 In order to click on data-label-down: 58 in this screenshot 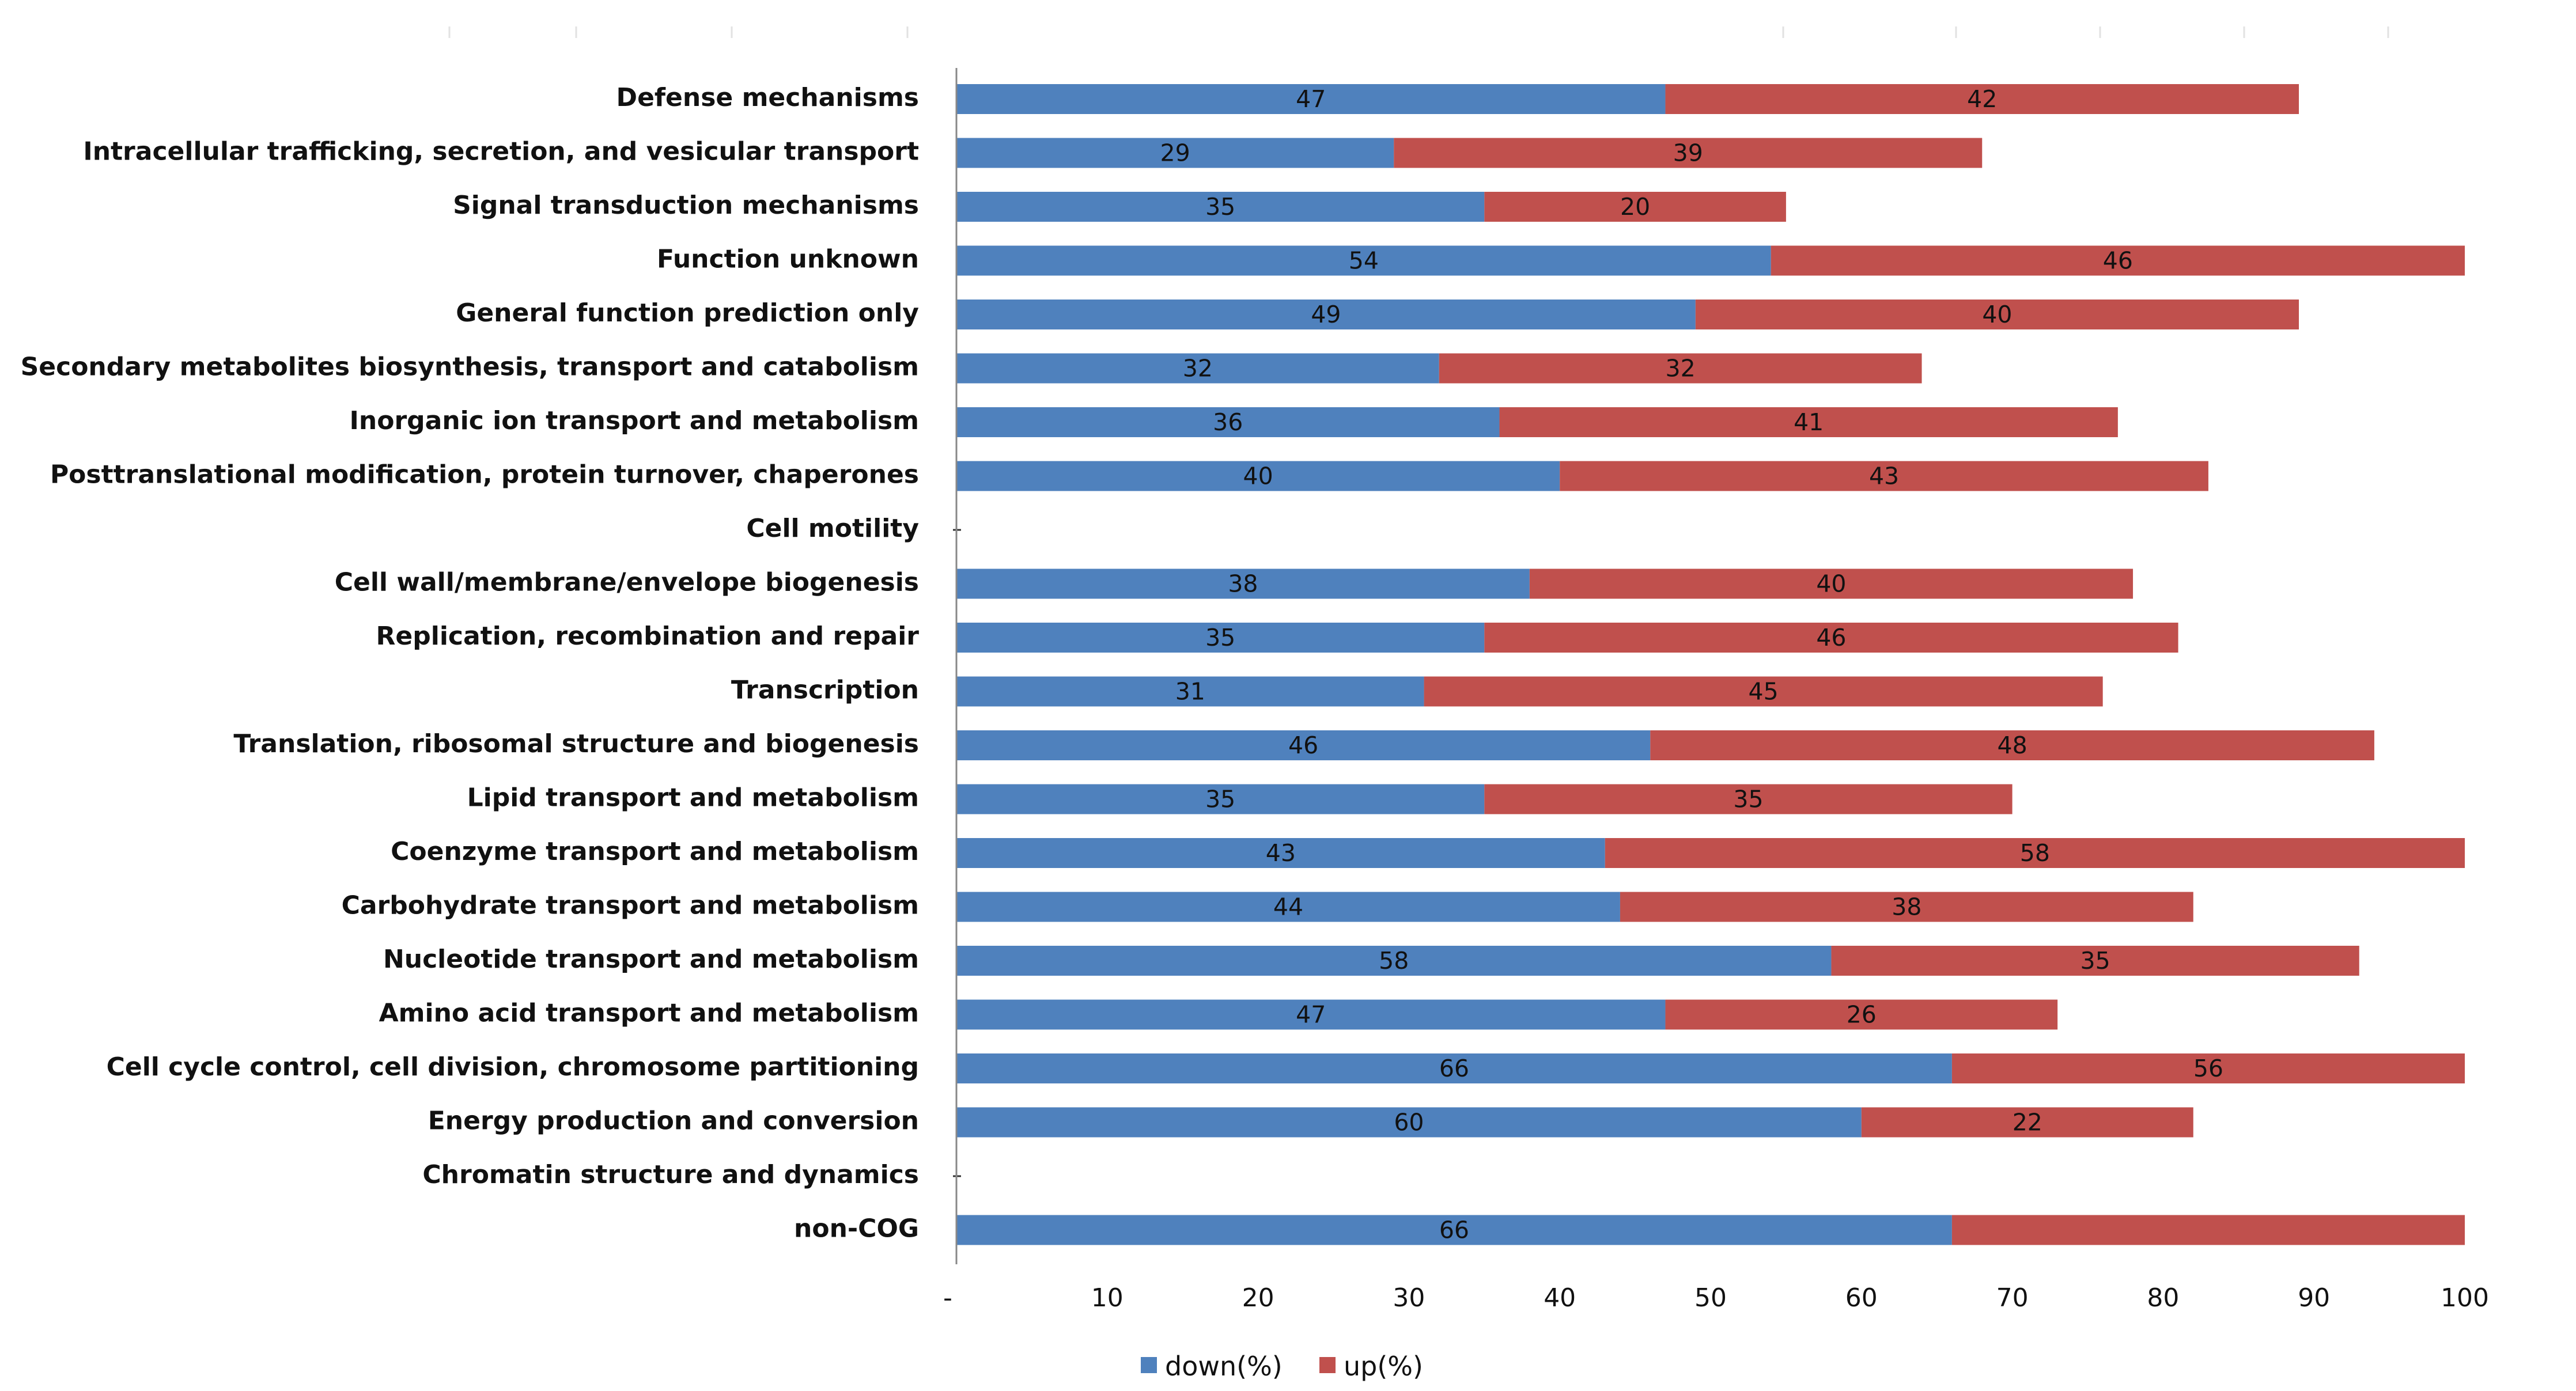, I will do `click(1394, 961)`.